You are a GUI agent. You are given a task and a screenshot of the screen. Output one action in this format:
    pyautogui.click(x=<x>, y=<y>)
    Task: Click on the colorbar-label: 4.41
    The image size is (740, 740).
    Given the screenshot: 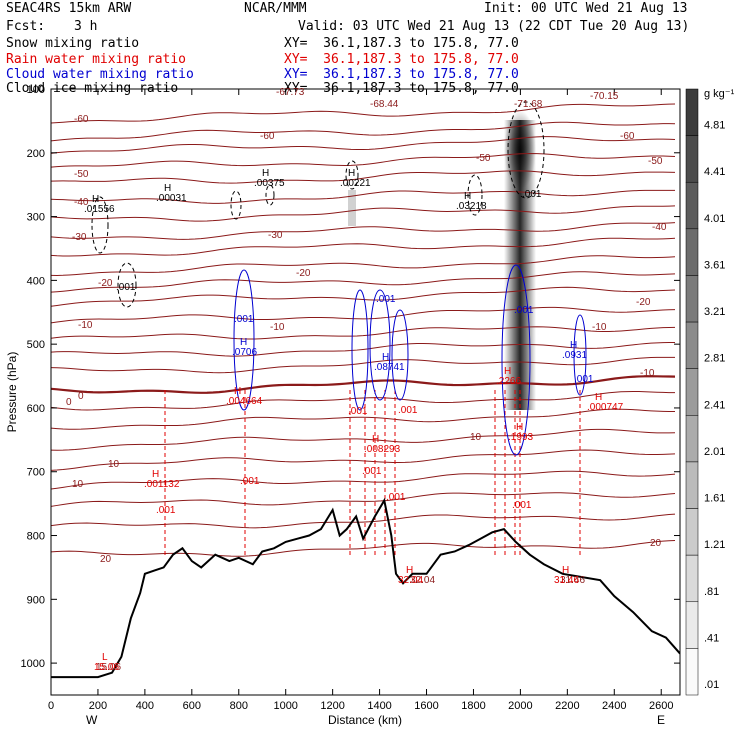 What is the action you would take?
    pyautogui.click(x=714, y=172)
    